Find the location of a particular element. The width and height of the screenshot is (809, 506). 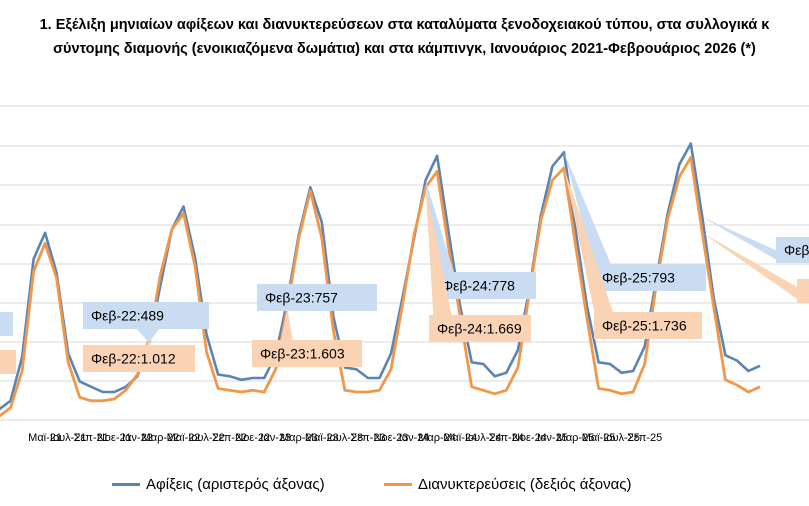

x-tick-label-4: Ιαν-22 is located at coordinates (137, 438).